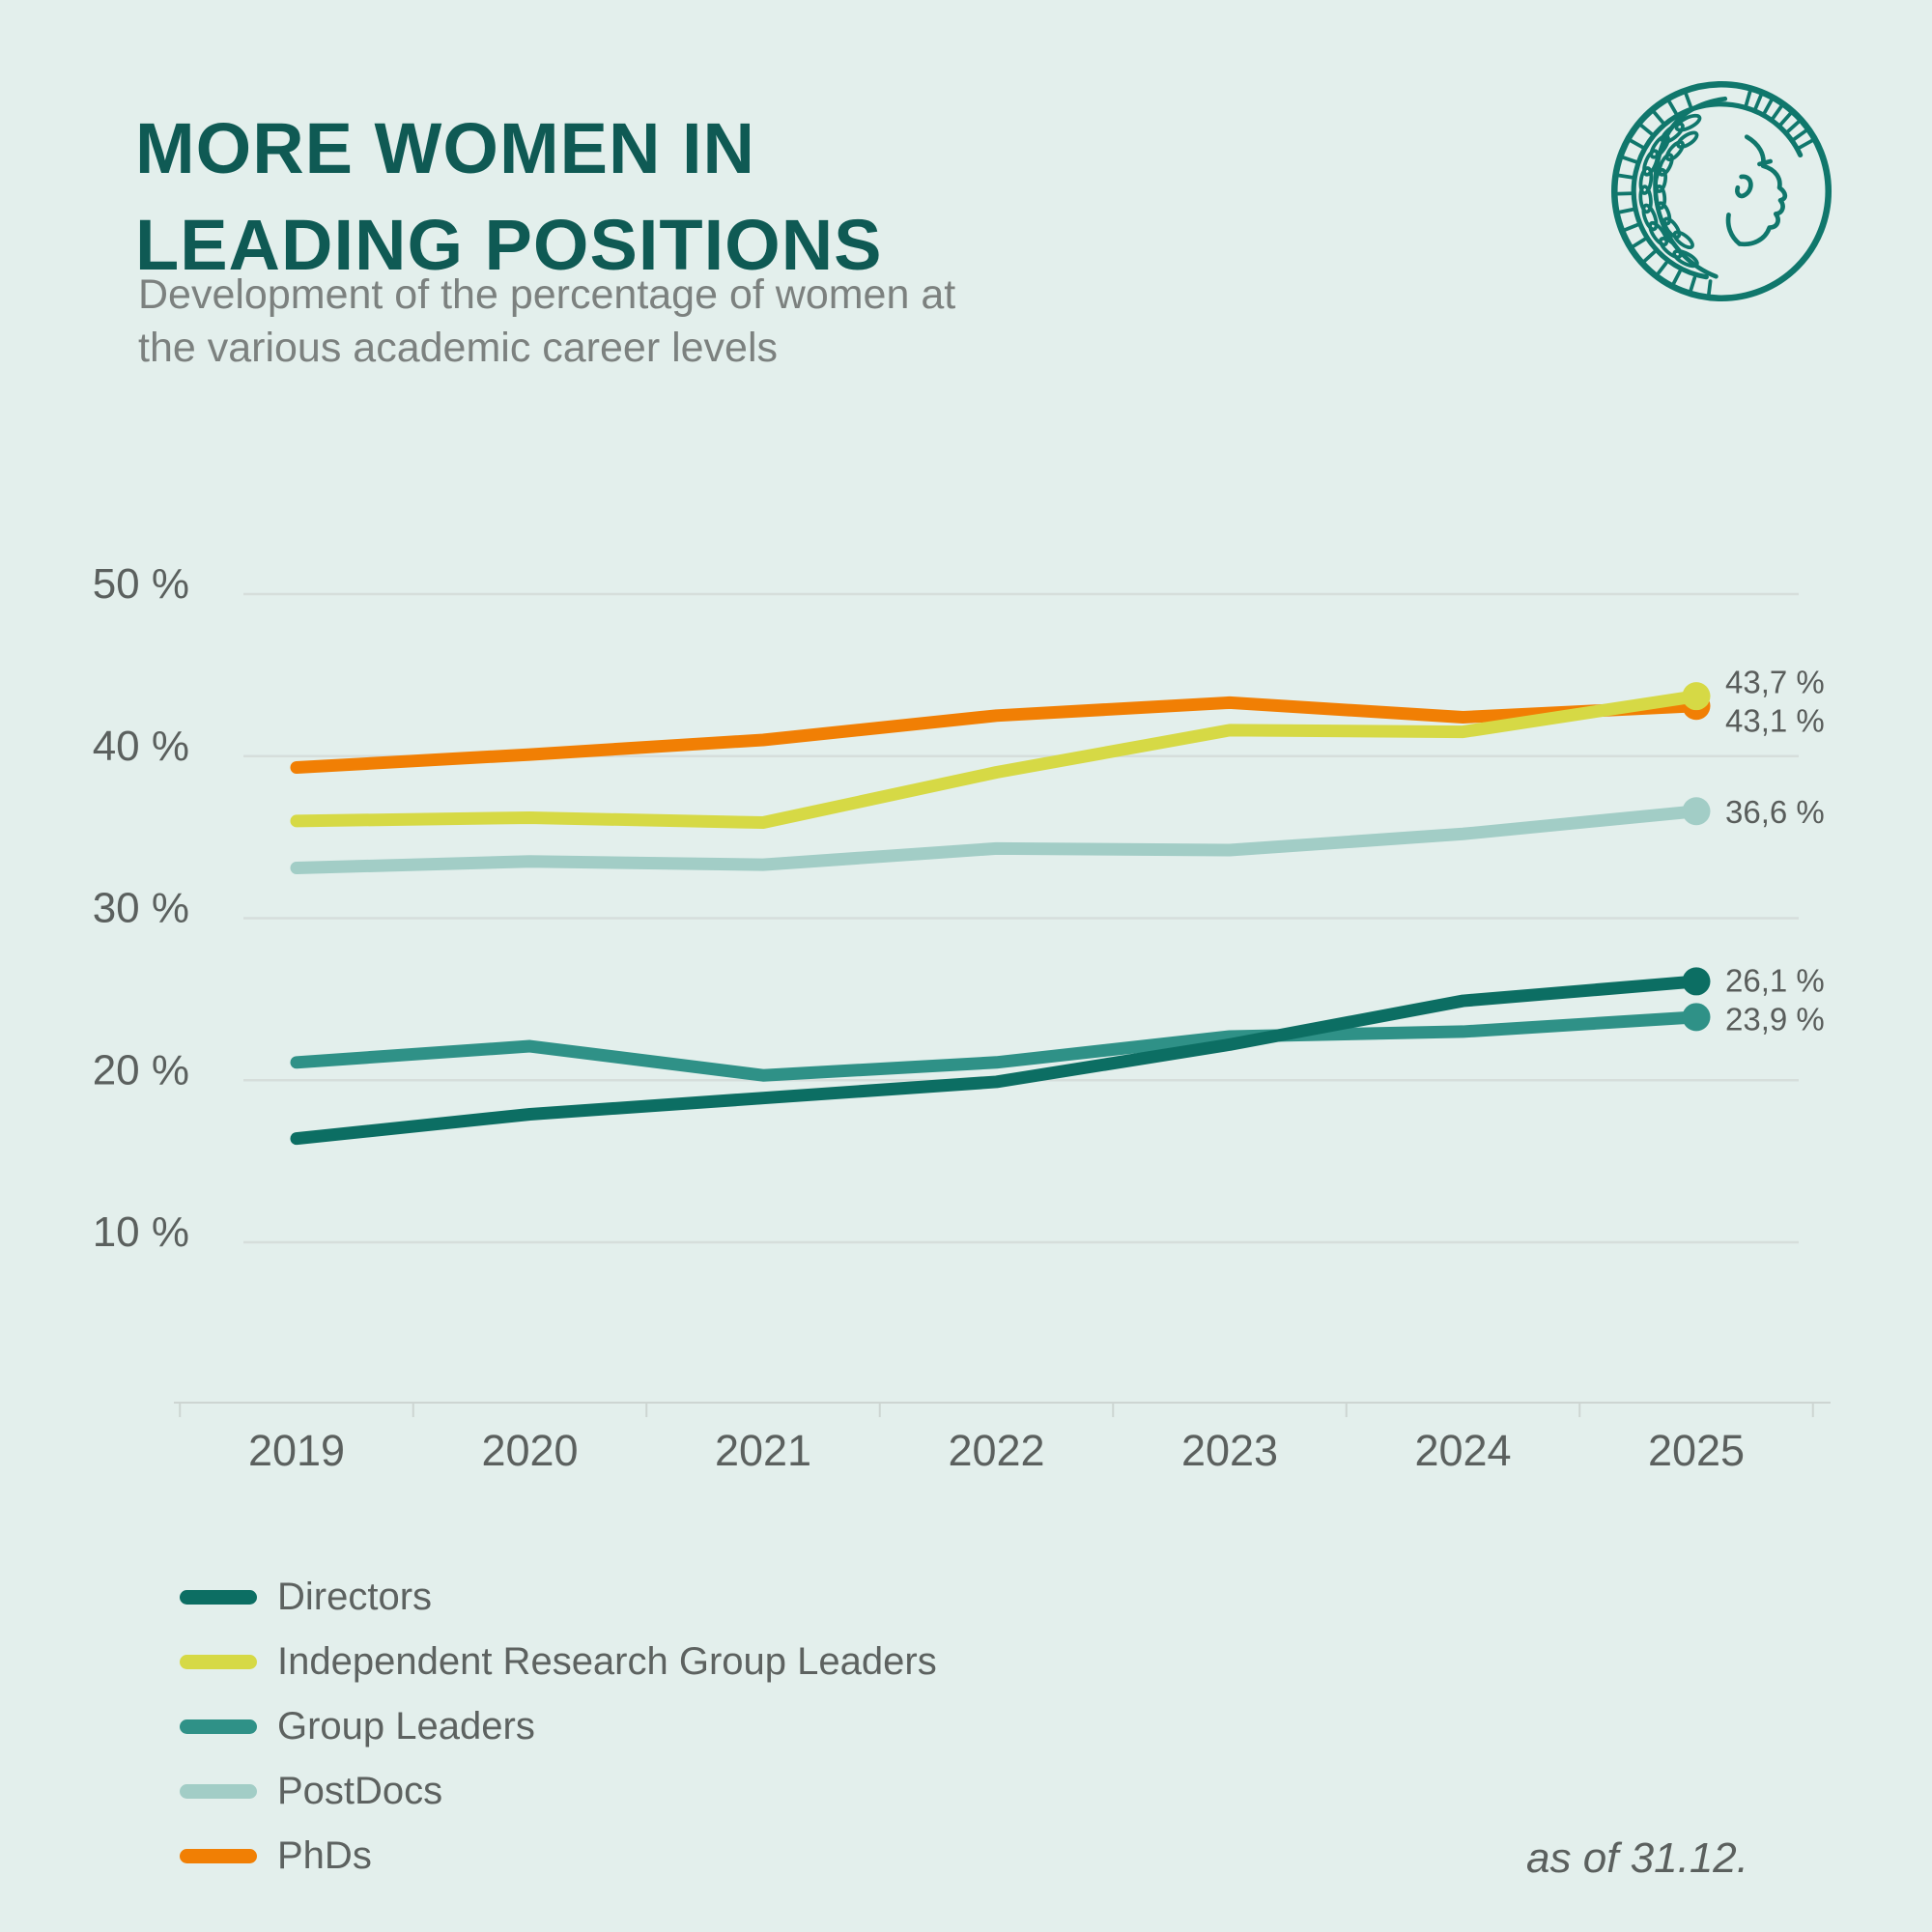 The image size is (1932, 1932). I want to click on series-line-phds, so click(996, 735).